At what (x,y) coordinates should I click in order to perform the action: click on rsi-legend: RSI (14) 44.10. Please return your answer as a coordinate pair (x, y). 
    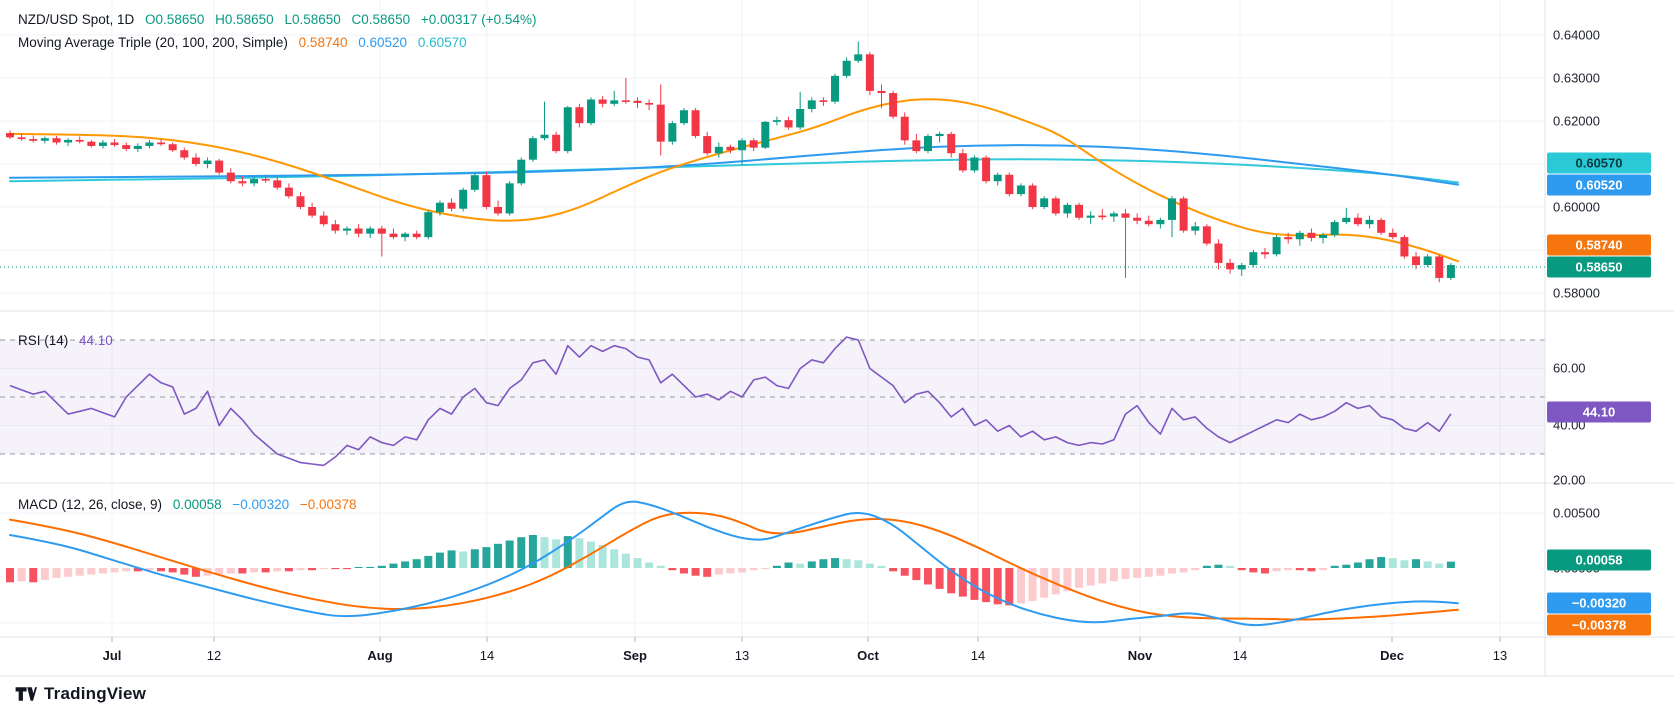
    Looking at the image, I should click on (69, 340).